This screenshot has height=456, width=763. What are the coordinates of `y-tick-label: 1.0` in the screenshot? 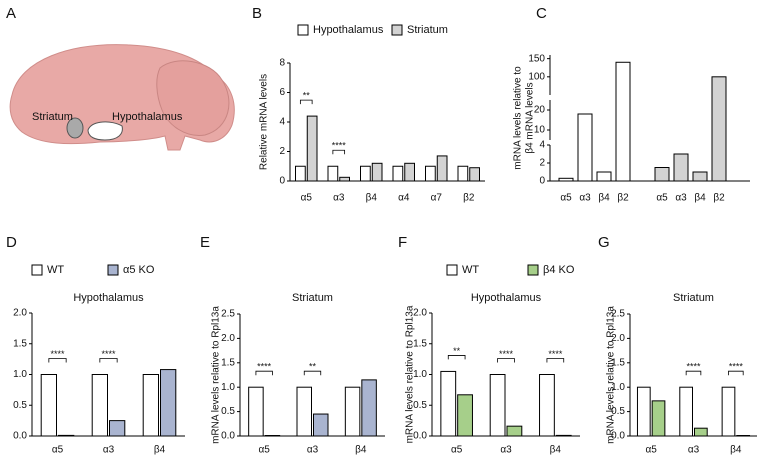 It's located at (618, 387).